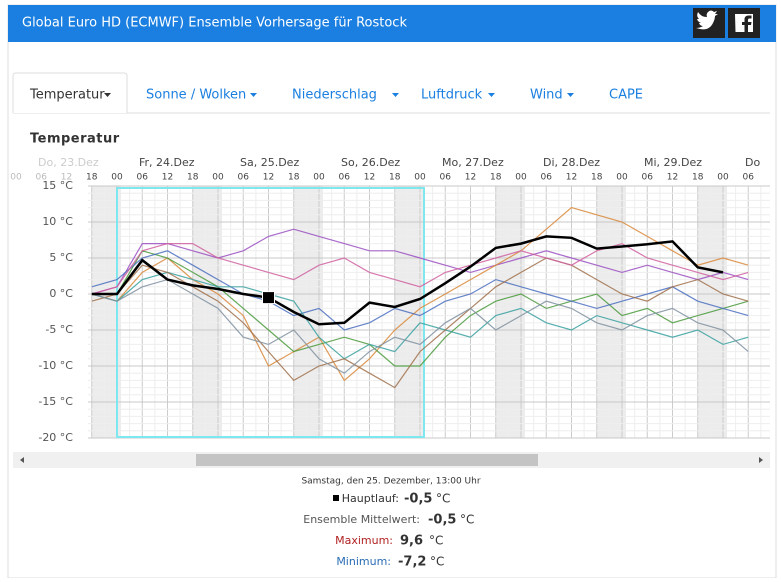 The width and height of the screenshot is (781, 582). Describe the element at coordinates (55, 365) in the screenshot. I see `y-tick-label: -10 °C` at that location.